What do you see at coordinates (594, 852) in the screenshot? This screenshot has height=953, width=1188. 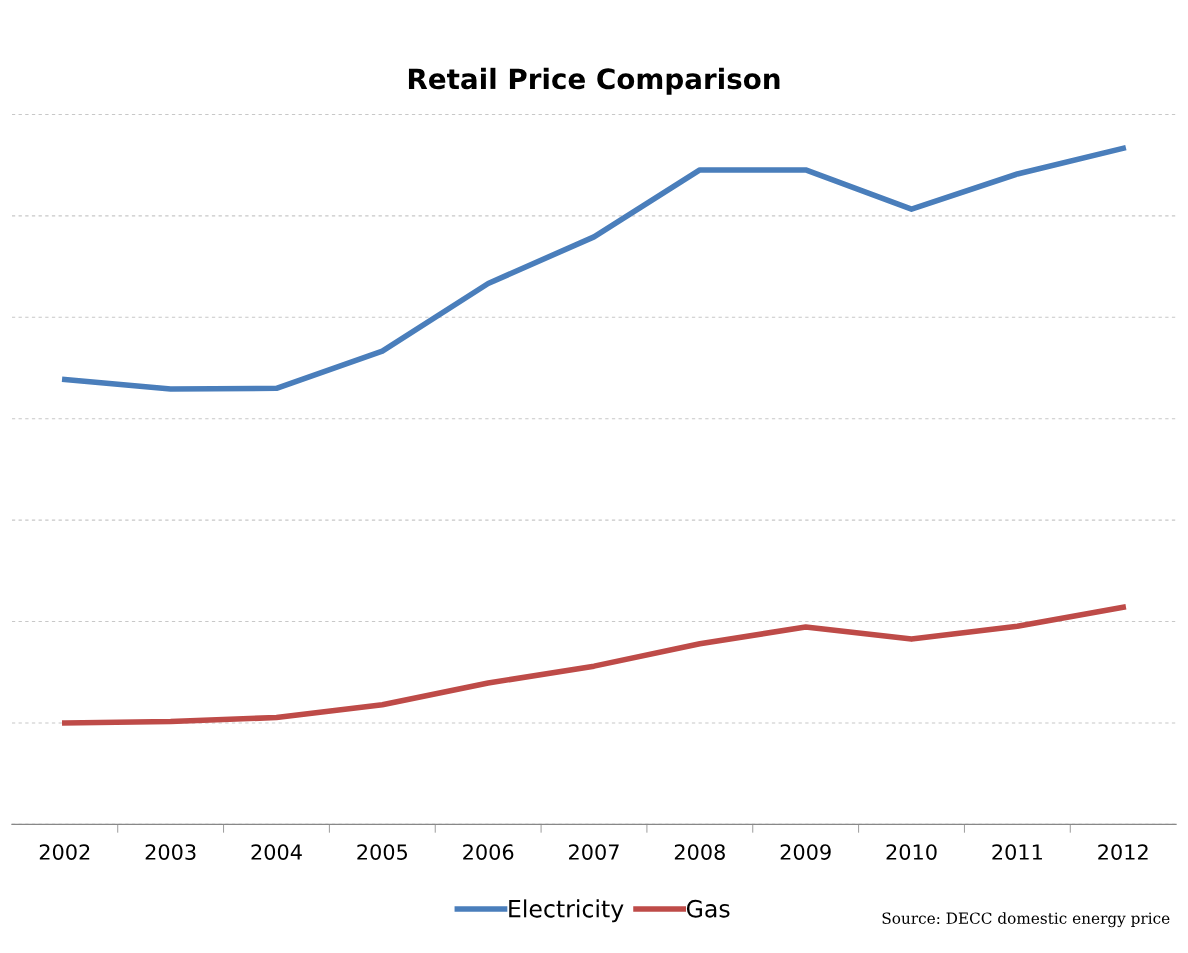 I see `x-tick-label: 2007` at bounding box center [594, 852].